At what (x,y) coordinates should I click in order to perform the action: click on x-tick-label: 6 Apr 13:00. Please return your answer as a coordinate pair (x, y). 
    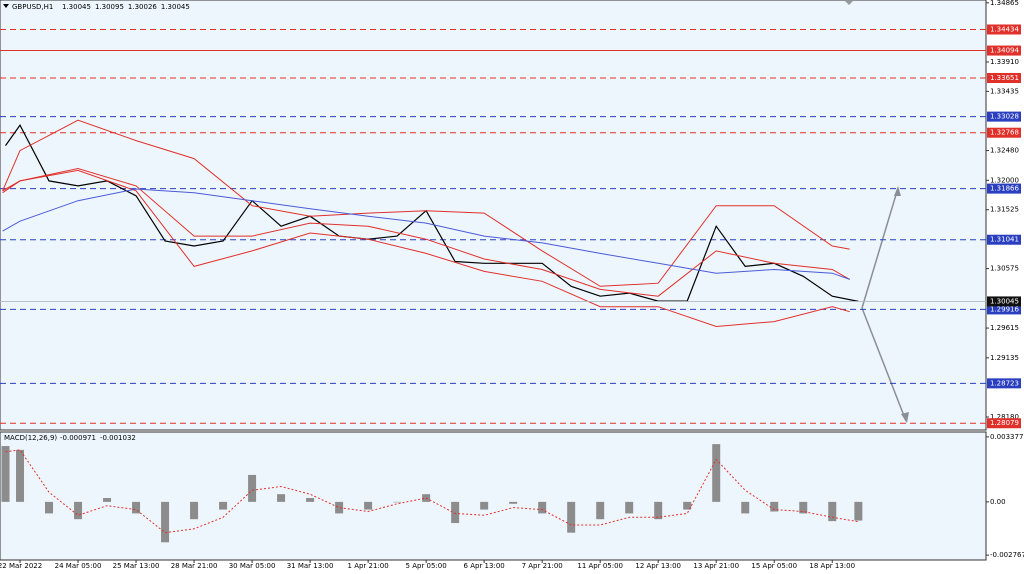
    Looking at the image, I should click on (484, 566).